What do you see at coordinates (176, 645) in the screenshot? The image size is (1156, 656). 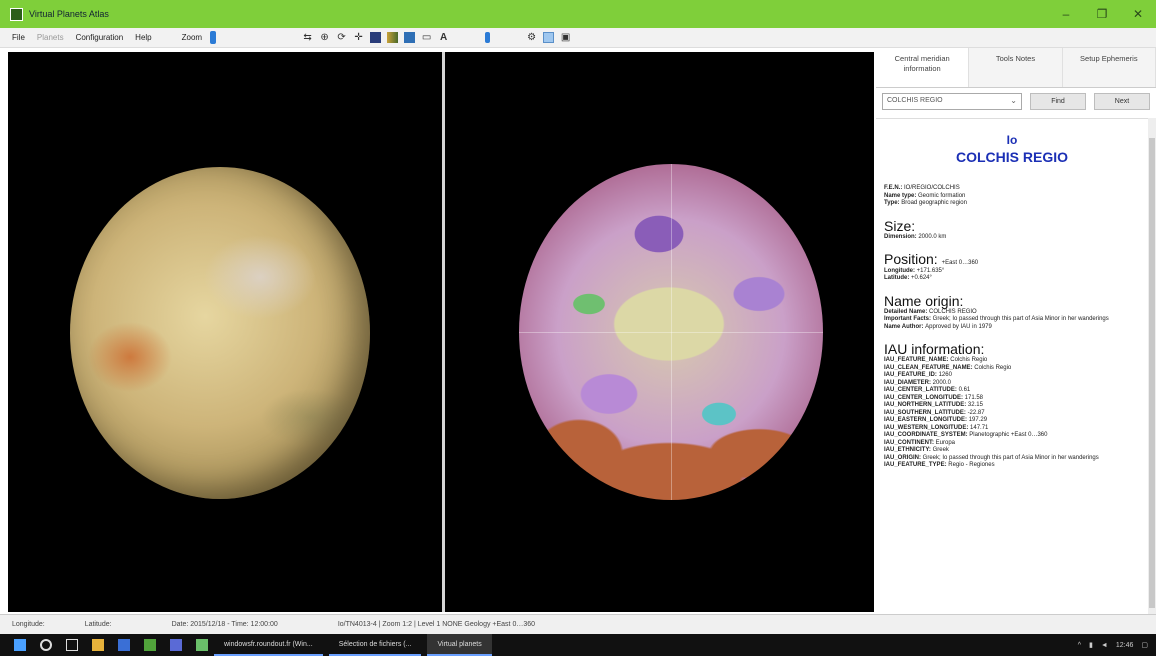 I see `app-blue-icon` at bounding box center [176, 645].